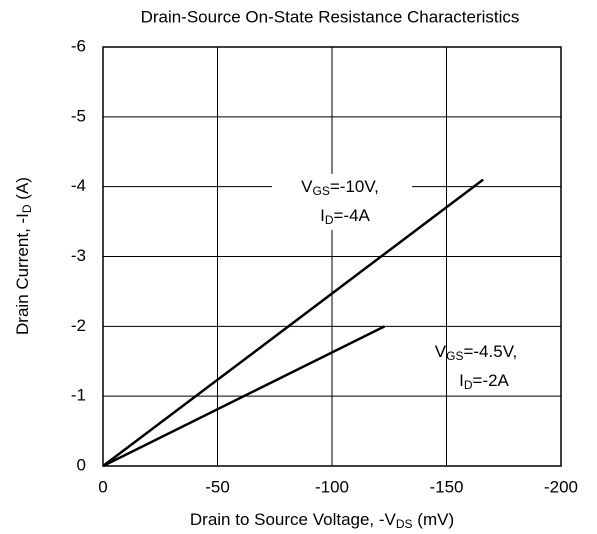  I want to click on annotation-part: =-4A, so click(352, 215).